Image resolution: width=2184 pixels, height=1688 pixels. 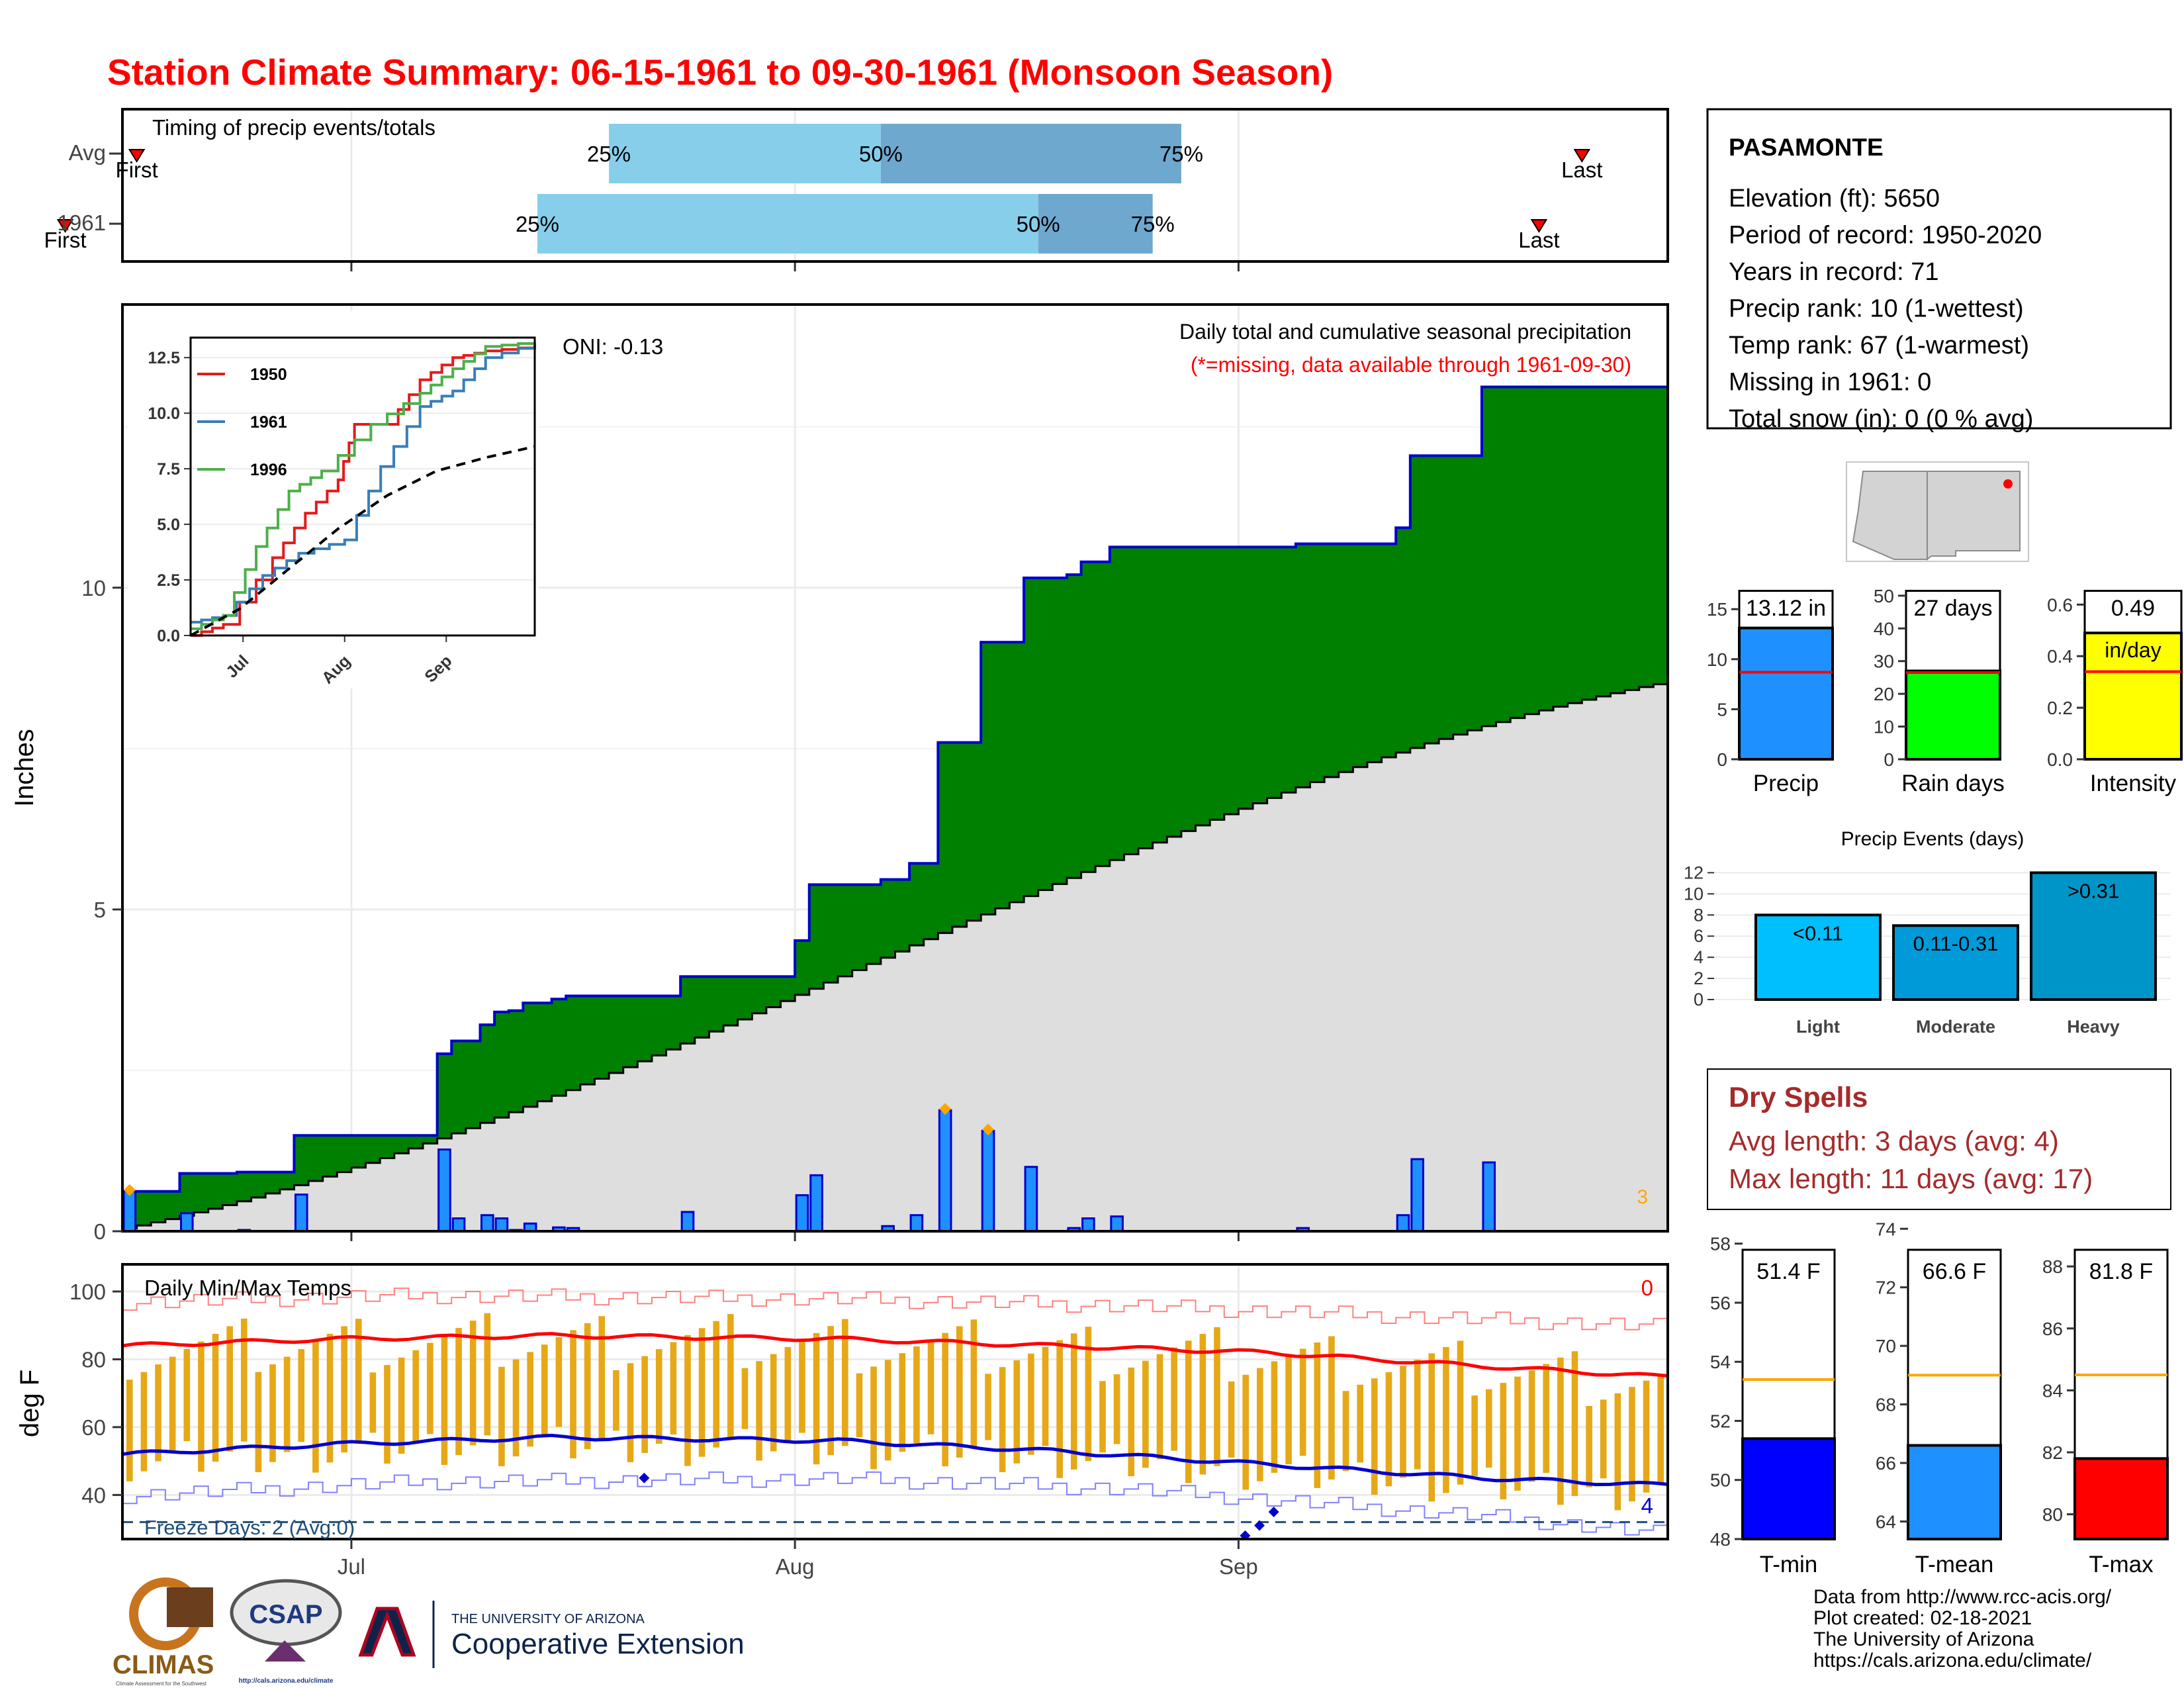 I want to click on csap-logo: CSAP http://cals.arizona.edu/climate, so click(x=286, y=1632).